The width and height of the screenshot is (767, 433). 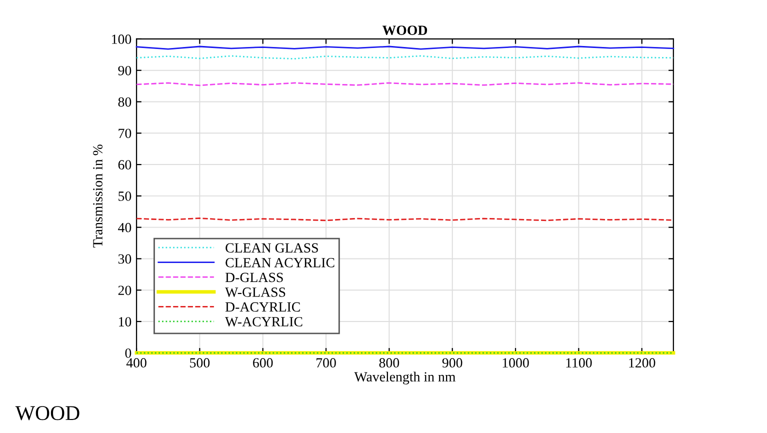 I want to click on text: WOOD, so click(x=47, y=413).